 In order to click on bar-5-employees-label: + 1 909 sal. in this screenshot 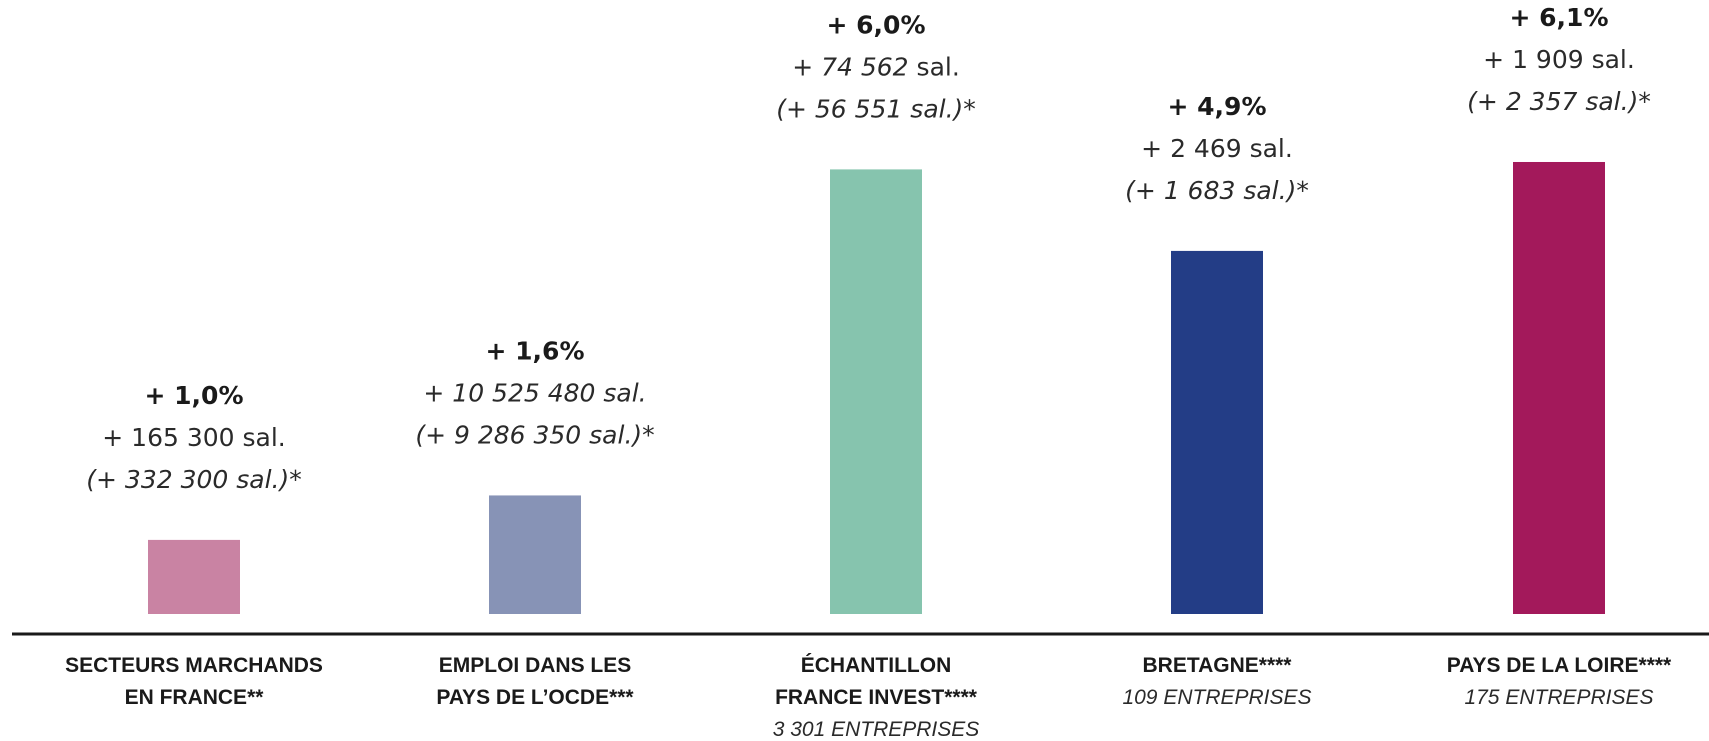, I will do `click(1559, 59)`.